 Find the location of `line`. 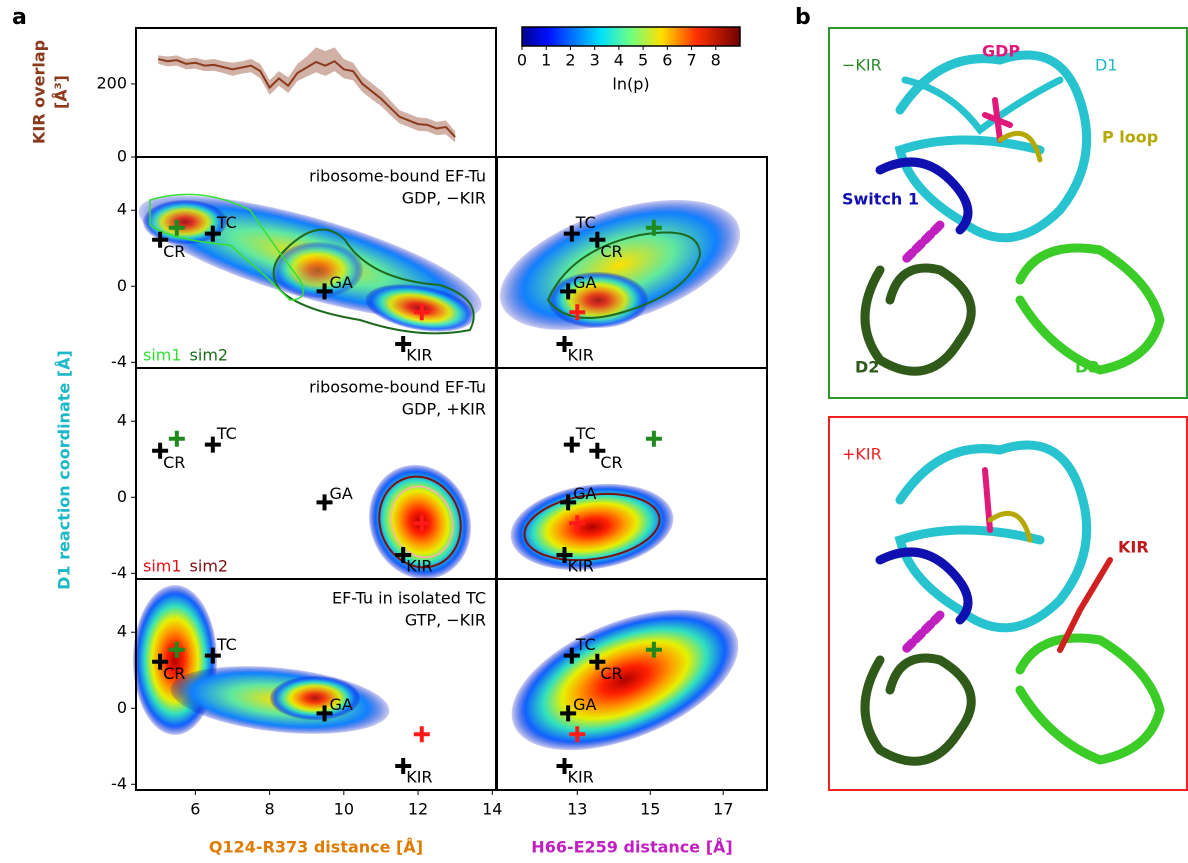

line is located at coordinates (307, 98).